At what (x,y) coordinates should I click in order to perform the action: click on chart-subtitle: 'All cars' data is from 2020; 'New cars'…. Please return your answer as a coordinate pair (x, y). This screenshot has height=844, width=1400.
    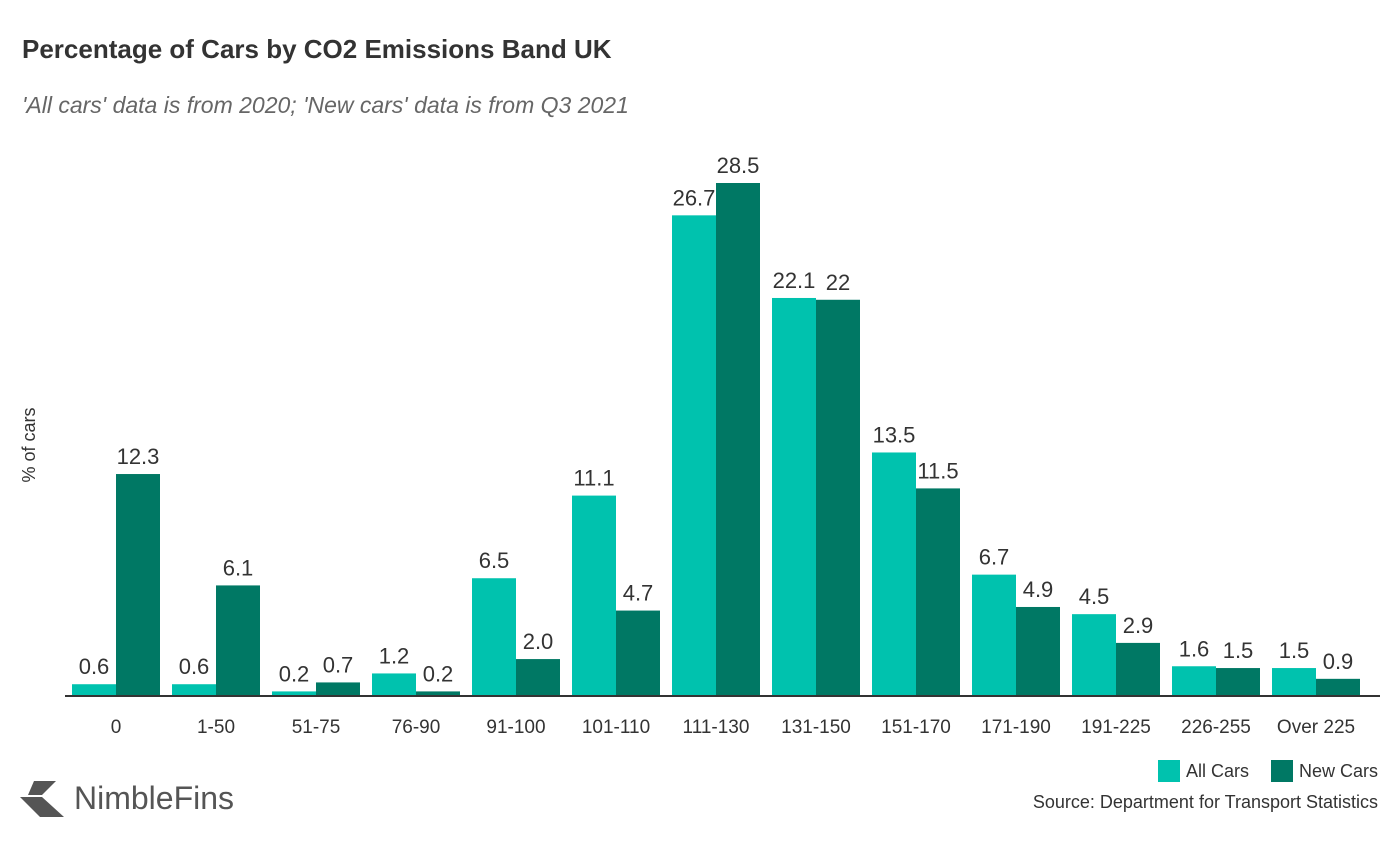
    Looking at the image, I should click on (325, 105).